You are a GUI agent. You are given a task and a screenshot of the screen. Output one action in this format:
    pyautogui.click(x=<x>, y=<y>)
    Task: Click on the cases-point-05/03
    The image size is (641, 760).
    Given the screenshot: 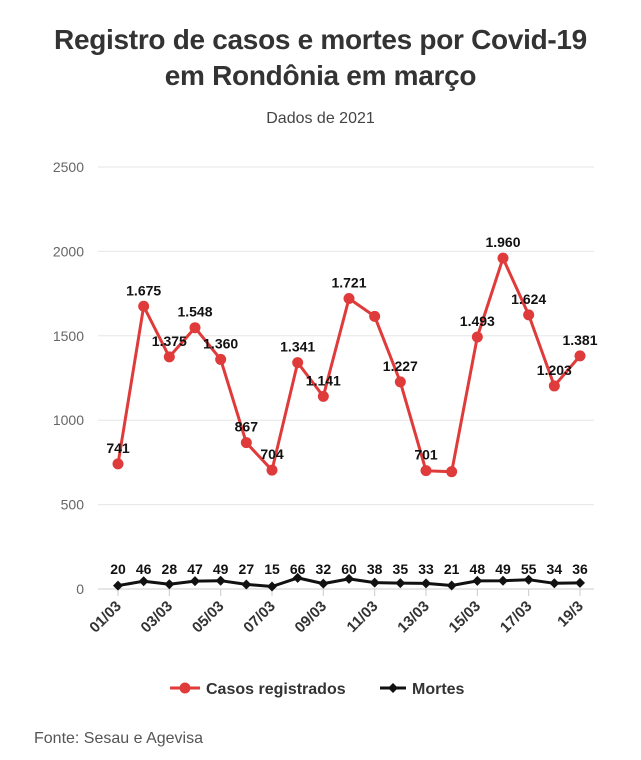 What is the action you would take?
    pyautogui.click(x=221, y=359)
    